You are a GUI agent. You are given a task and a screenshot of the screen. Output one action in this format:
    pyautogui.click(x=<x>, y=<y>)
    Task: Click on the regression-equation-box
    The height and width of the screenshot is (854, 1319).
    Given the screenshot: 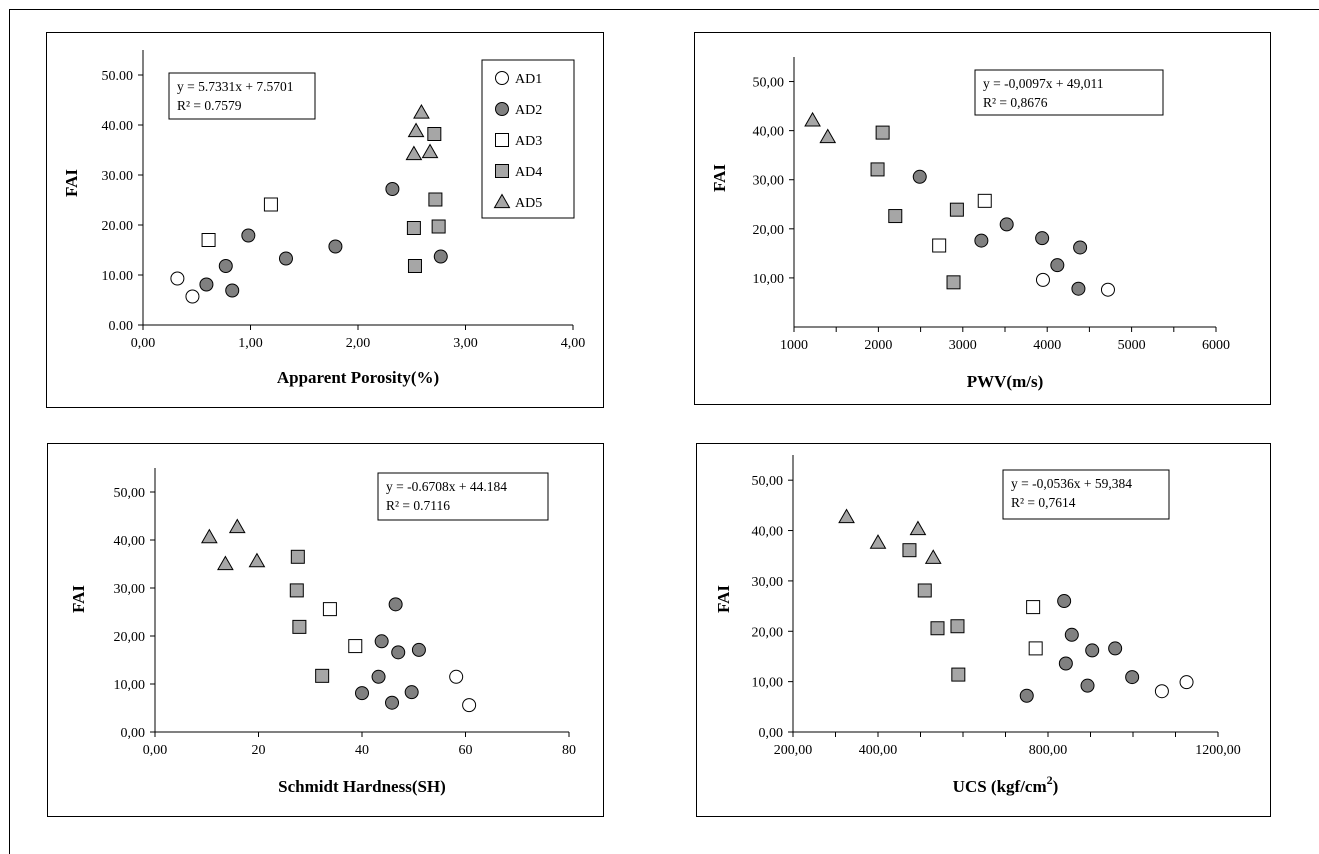 What is the action you would take?
    pyautogui.click(x=1069, y=92)
    